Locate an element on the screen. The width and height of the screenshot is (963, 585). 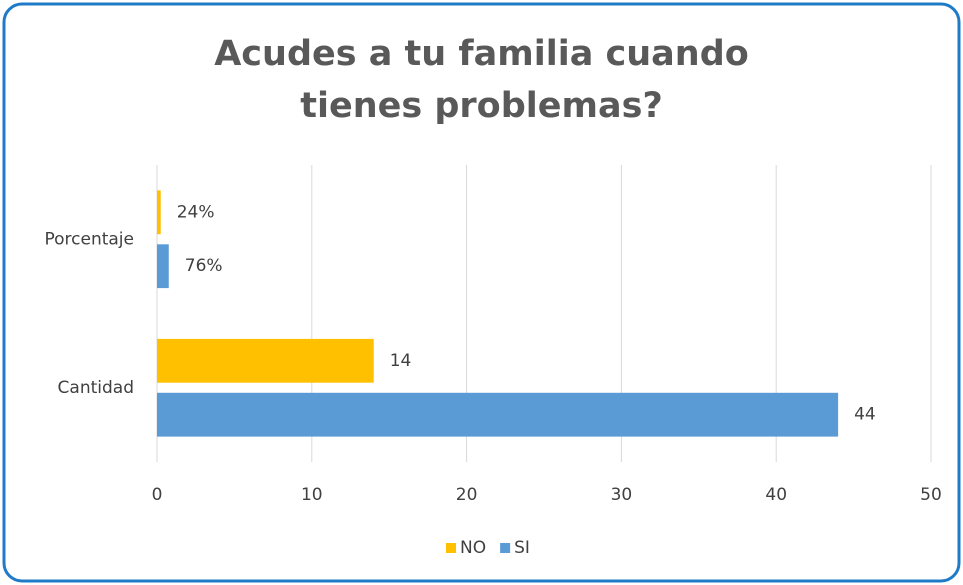
data-label: 76% is located at coordinates (204, 266).